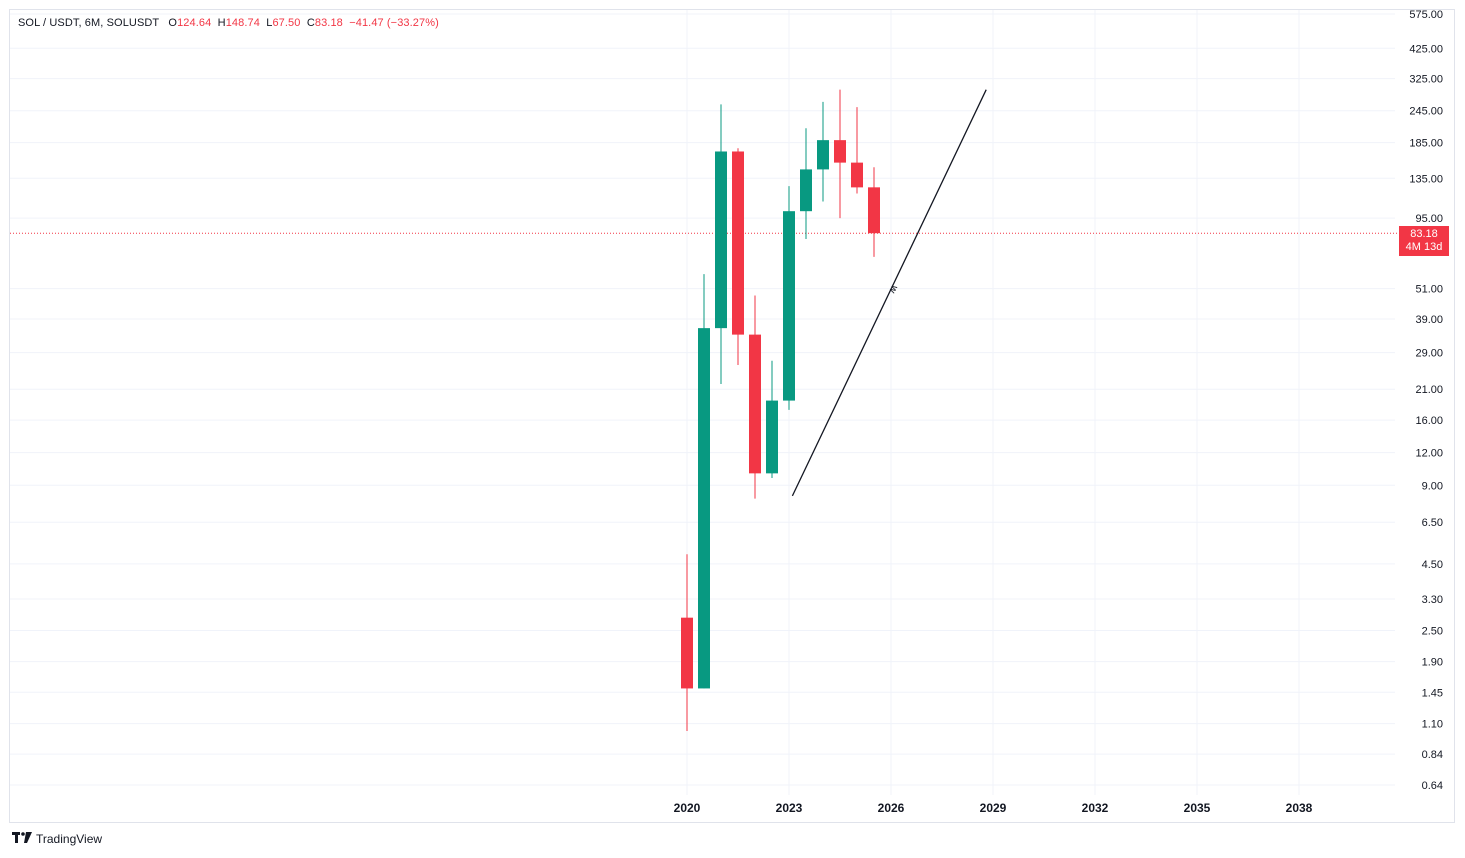  Describe the element at coordinates (687, 808) in the screenshot. I see `time-tick-label: 2020` at that location.